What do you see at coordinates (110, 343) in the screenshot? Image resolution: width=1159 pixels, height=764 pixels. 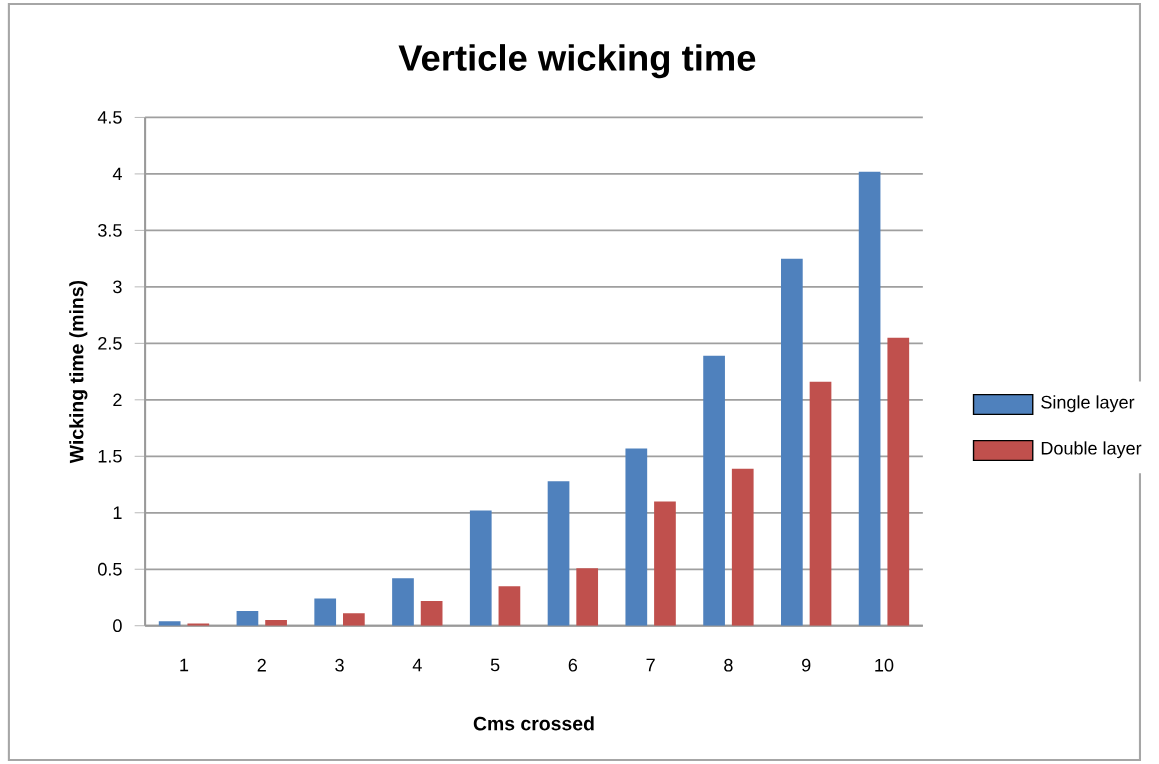 I see `y-tick-label: 2.5` at bounding box center [110, 343].